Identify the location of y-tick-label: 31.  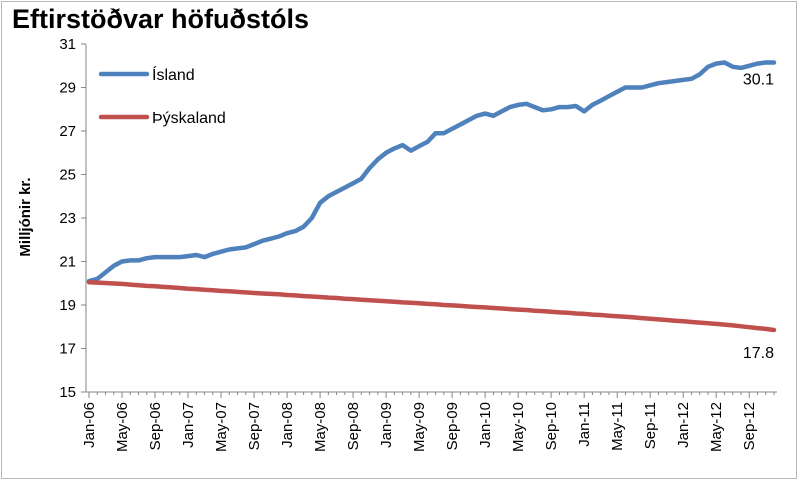
(67, 44).